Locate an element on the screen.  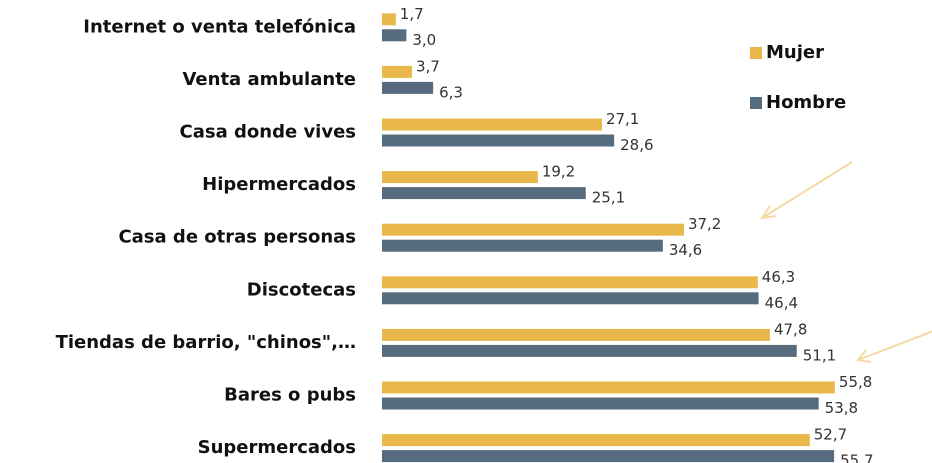
value-label: 46,4 is located at coordinates (781, 303).